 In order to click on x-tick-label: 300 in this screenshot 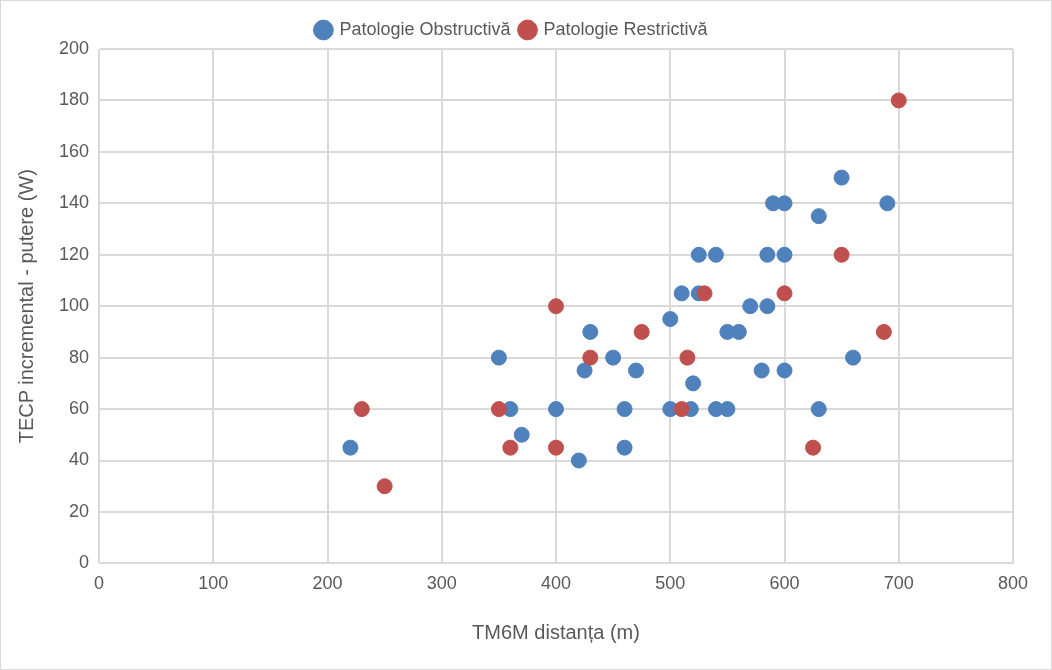, I will do `click(441, 583)`.